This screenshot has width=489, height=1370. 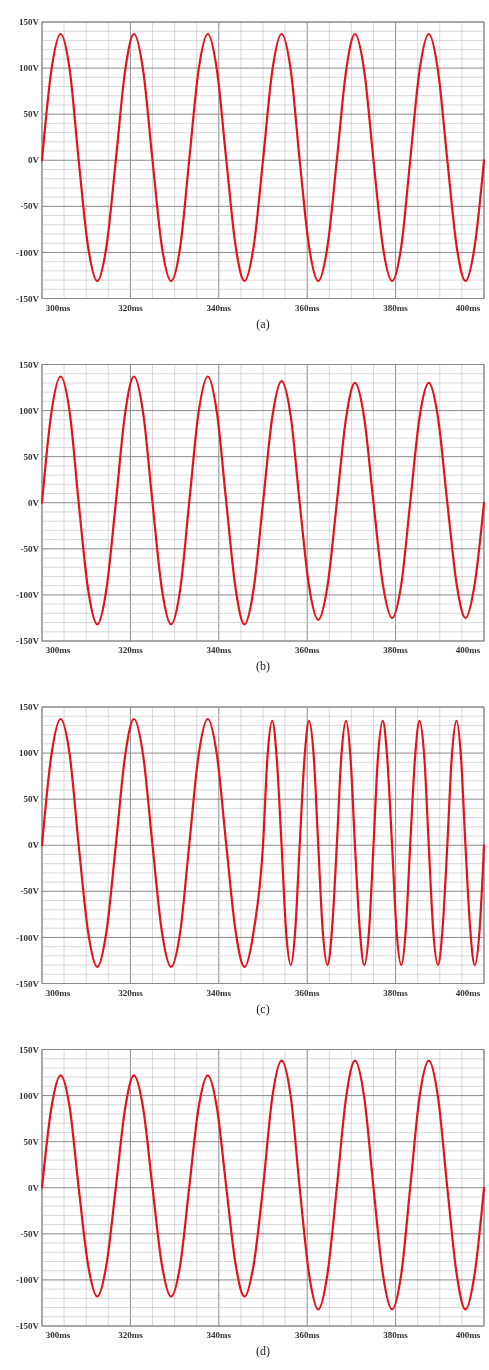 I want to click on text: (b), so click(x=263, y=666).